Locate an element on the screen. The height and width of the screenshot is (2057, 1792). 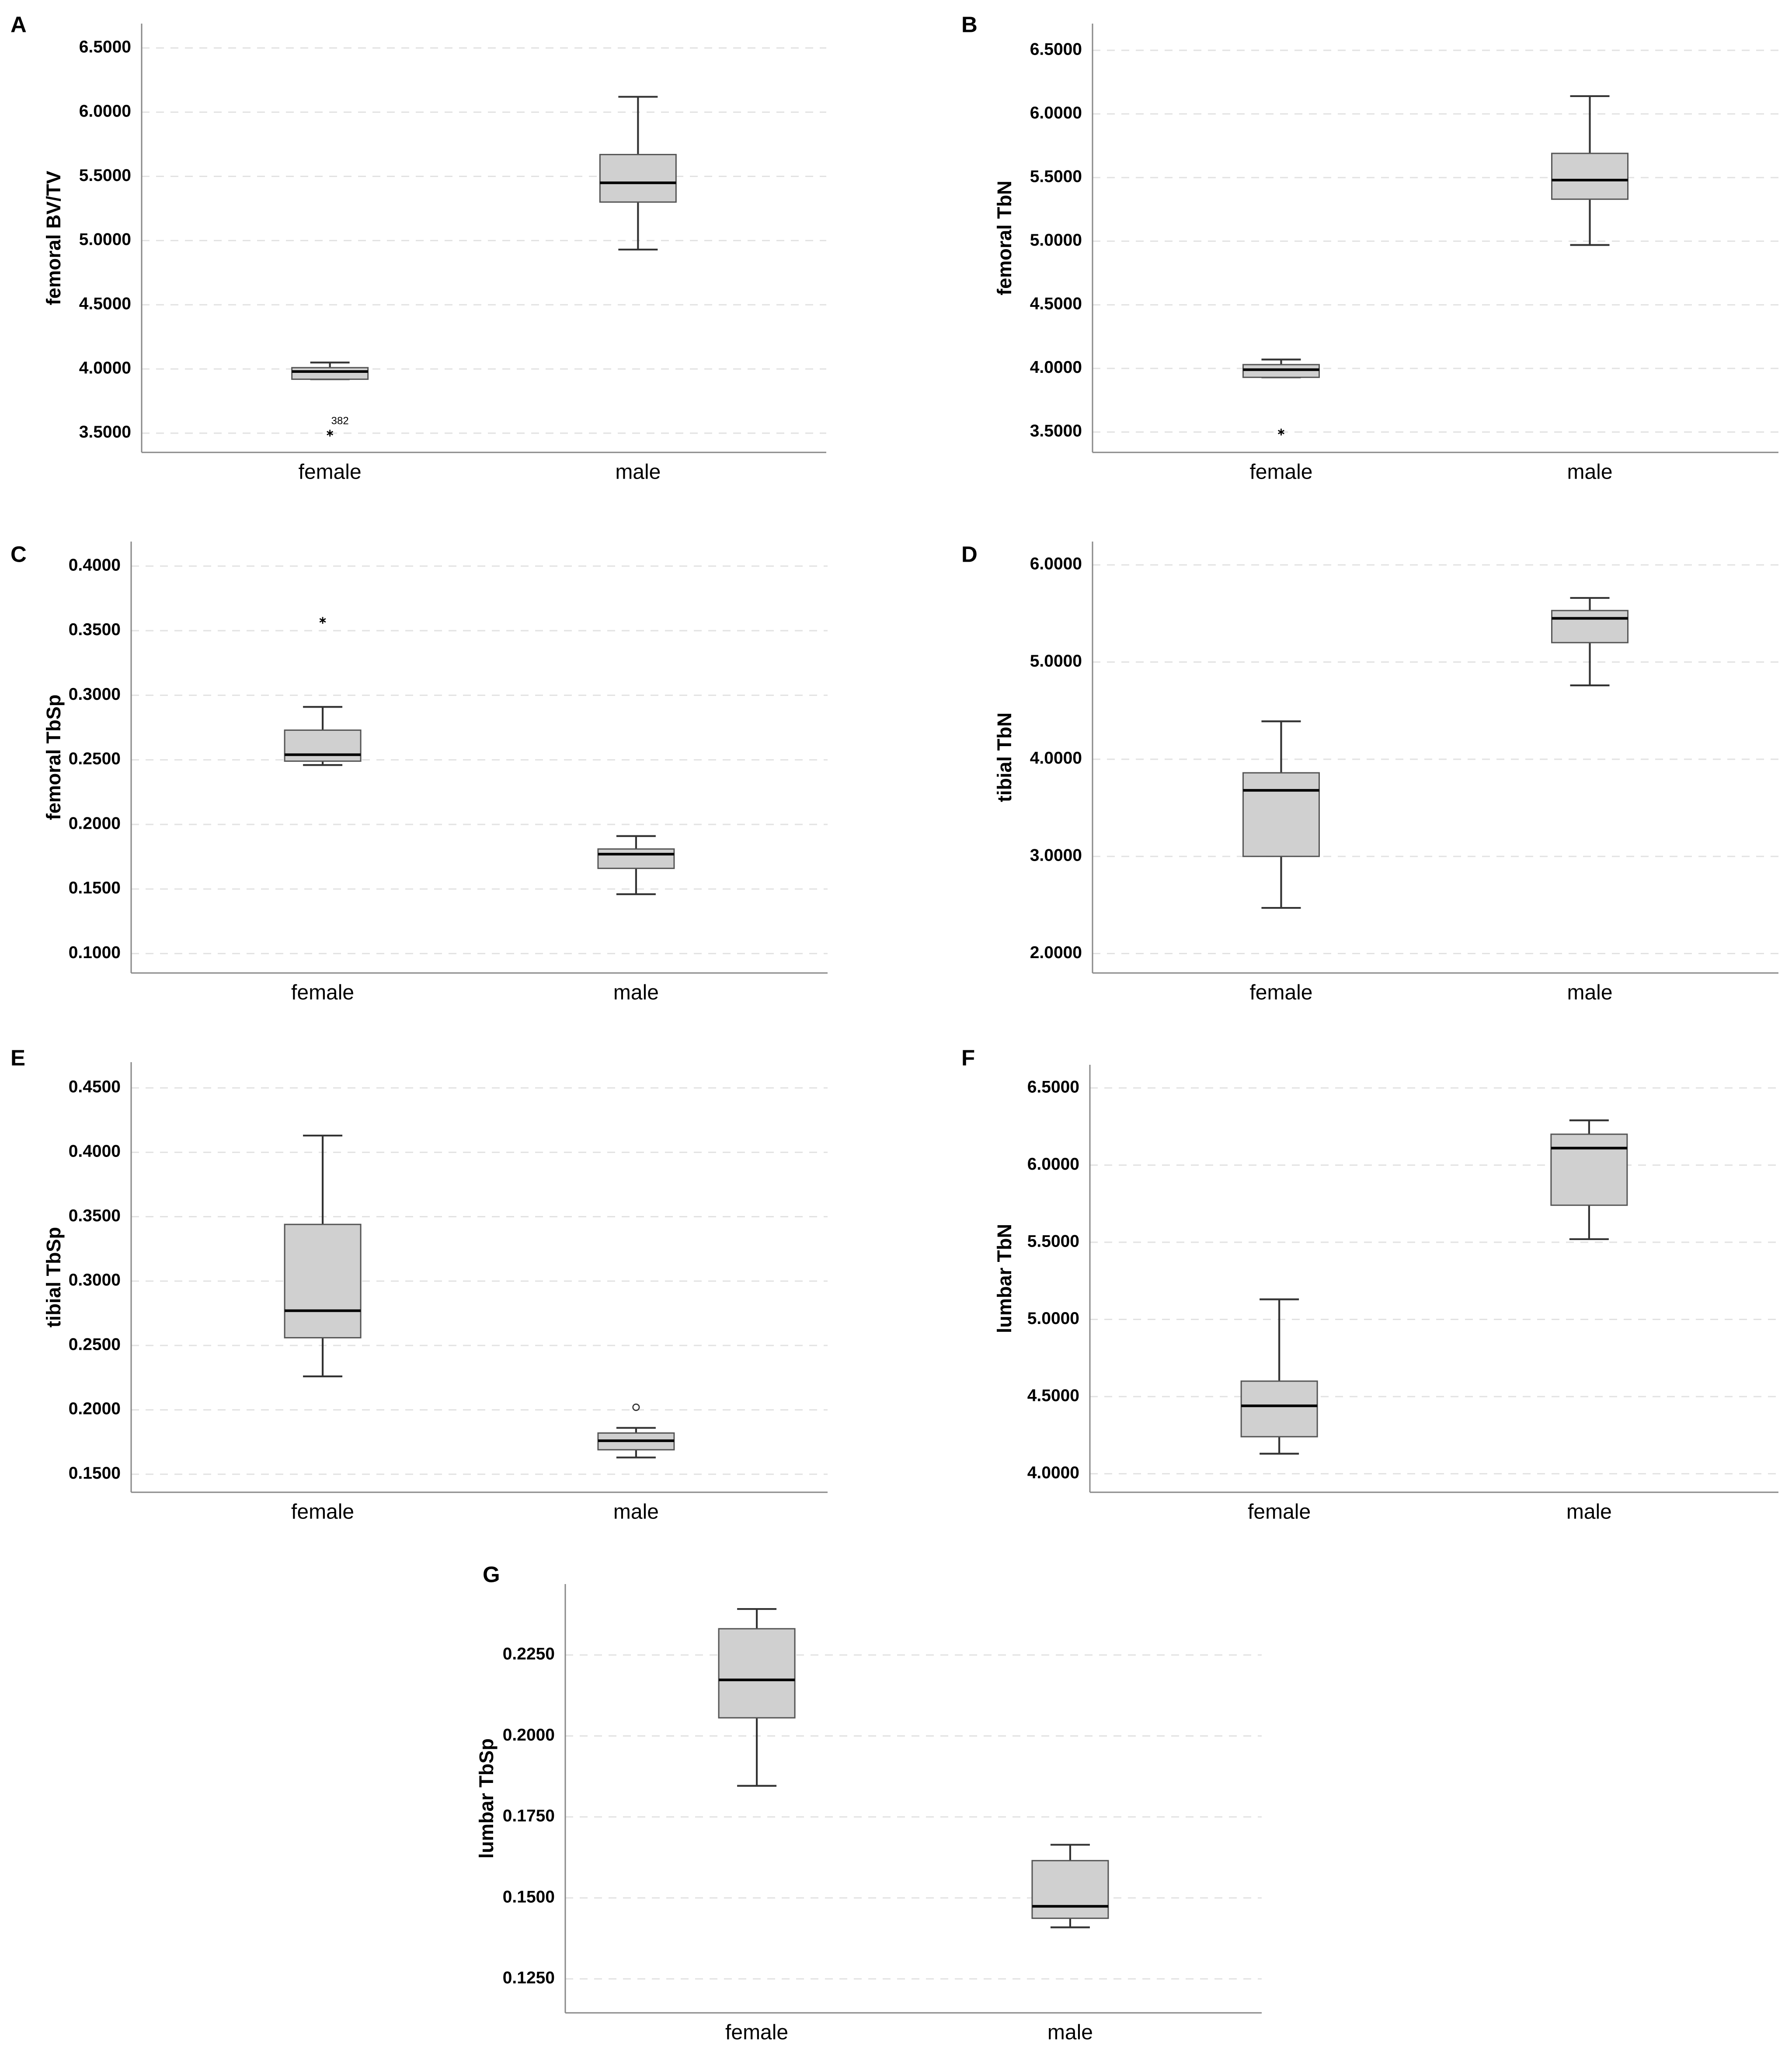
panel-label: F is located at coordinates (968, 1057).